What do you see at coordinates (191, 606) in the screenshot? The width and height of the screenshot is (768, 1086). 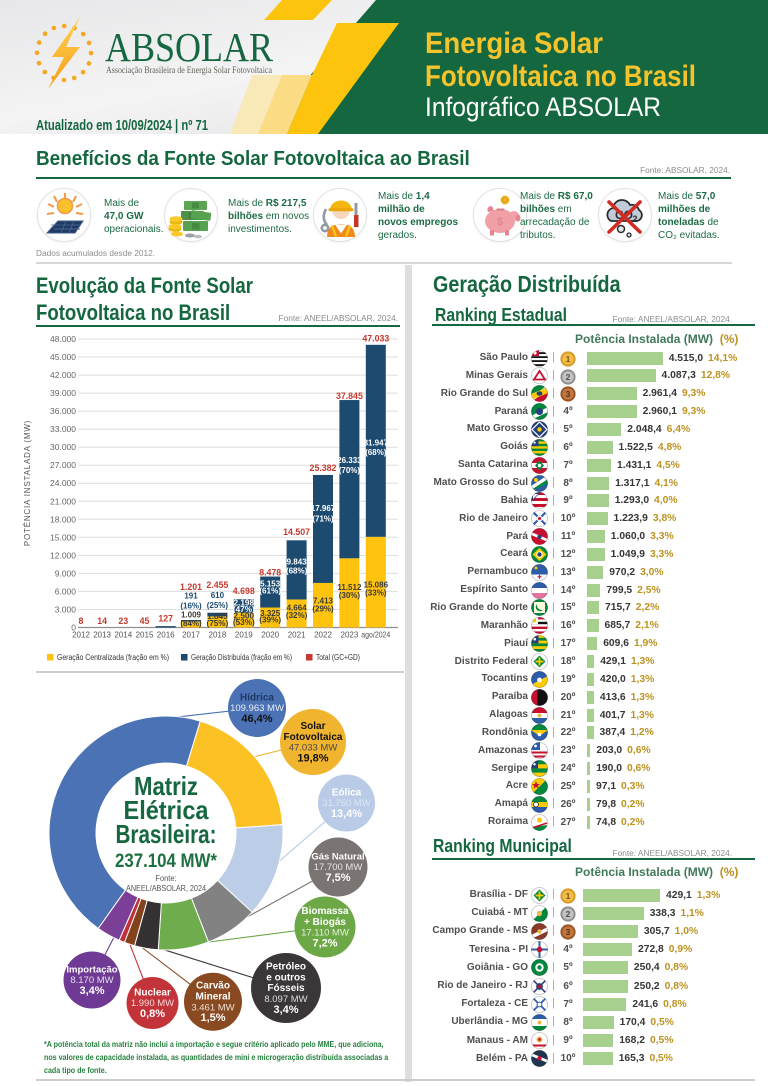 I see `svg-text: (16%)` at bounding box center [191, 606].